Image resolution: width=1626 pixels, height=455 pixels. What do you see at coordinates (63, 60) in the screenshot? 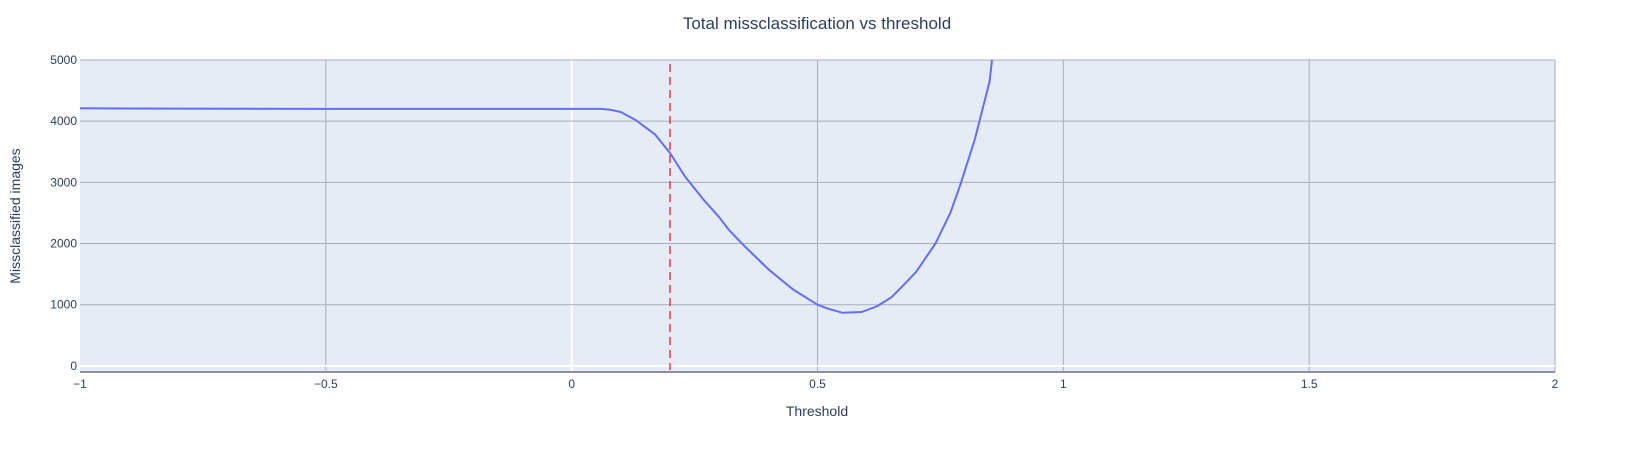
I see `y-tick-label: 5000` at bounding box center [63, 60].